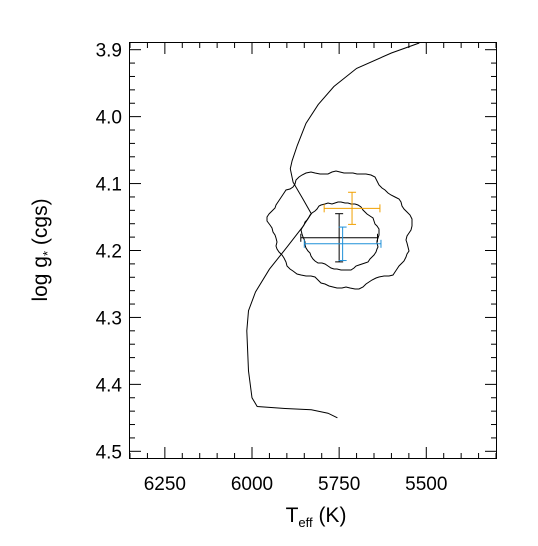  What do you see at coordinates (296, 484) in the screenshot?
I see `x-tick-labels: 6250 6000 5750 5500` at bounding box center [296, 484].